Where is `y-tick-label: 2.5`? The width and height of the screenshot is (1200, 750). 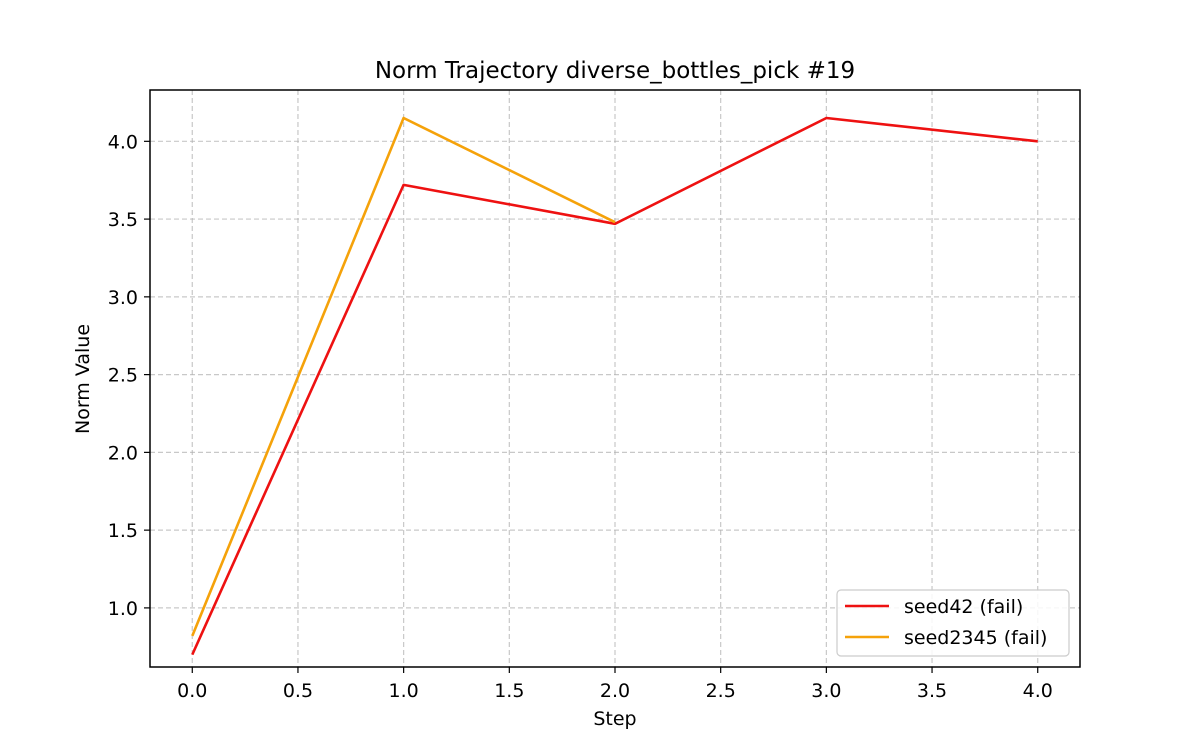
y-tick-label: 2.5 is located at coordinates (123, 376).